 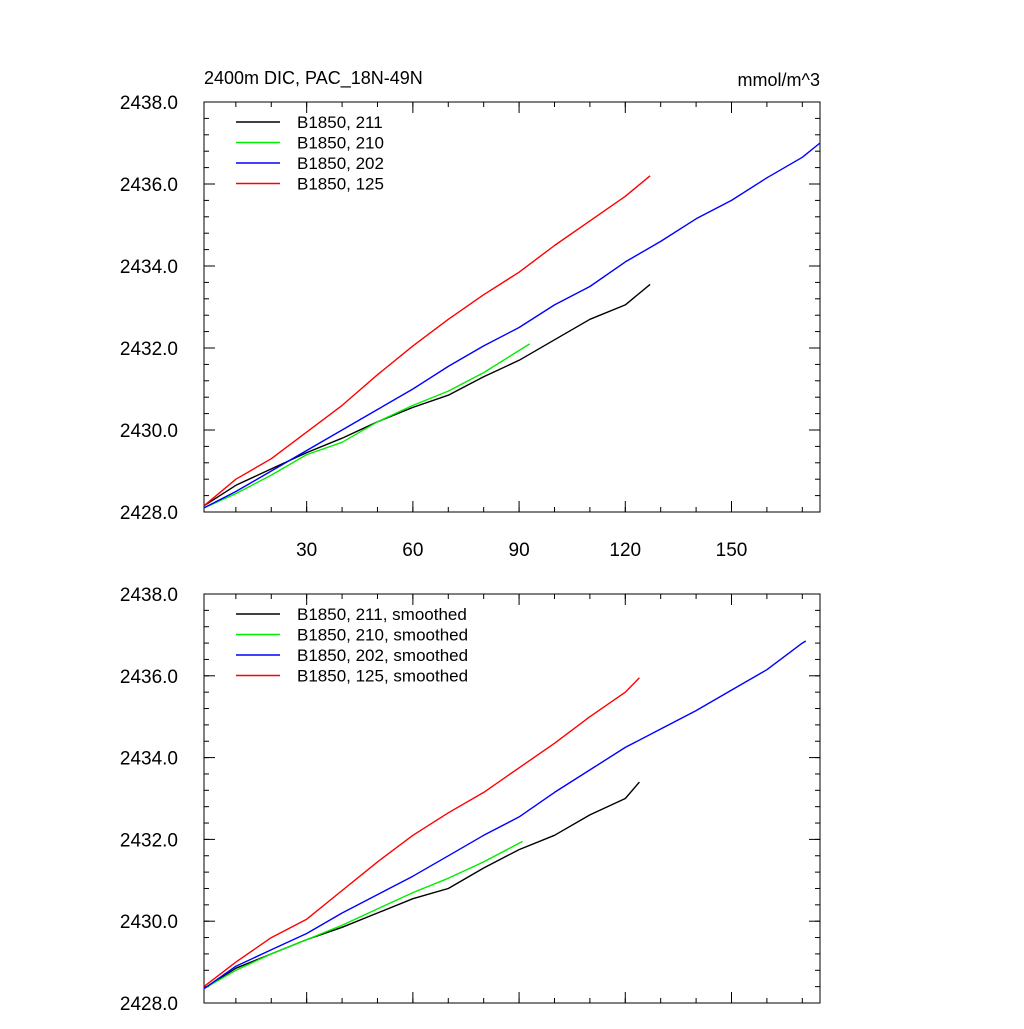 I want to click on legend-label: B1850, 202, smoothed, so click(x=382, y=655).